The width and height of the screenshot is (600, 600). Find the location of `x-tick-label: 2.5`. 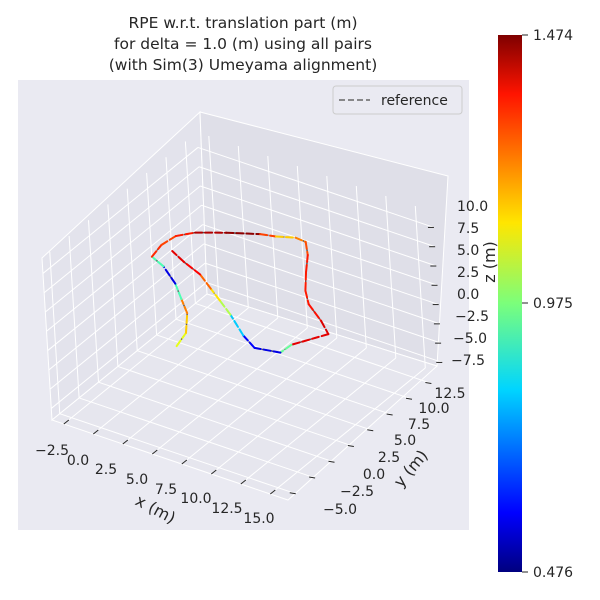

x-tick-label: 2.5 is located at coordinates (106, 470).